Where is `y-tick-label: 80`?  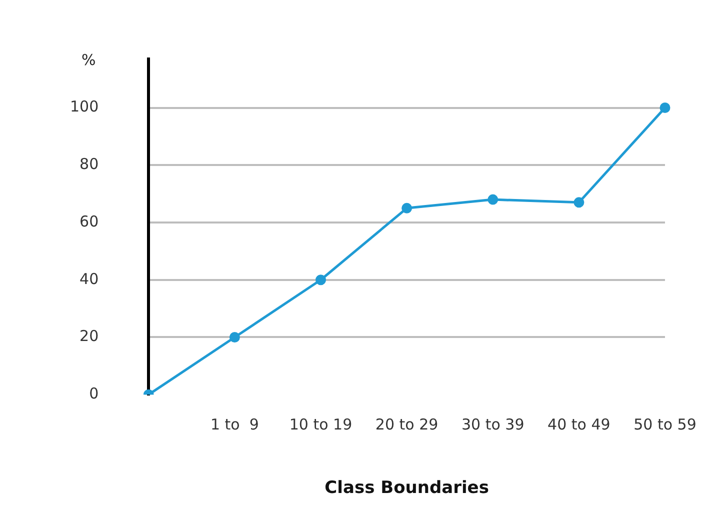
y-tick-label: 80 is located at coordinates (89, 164).